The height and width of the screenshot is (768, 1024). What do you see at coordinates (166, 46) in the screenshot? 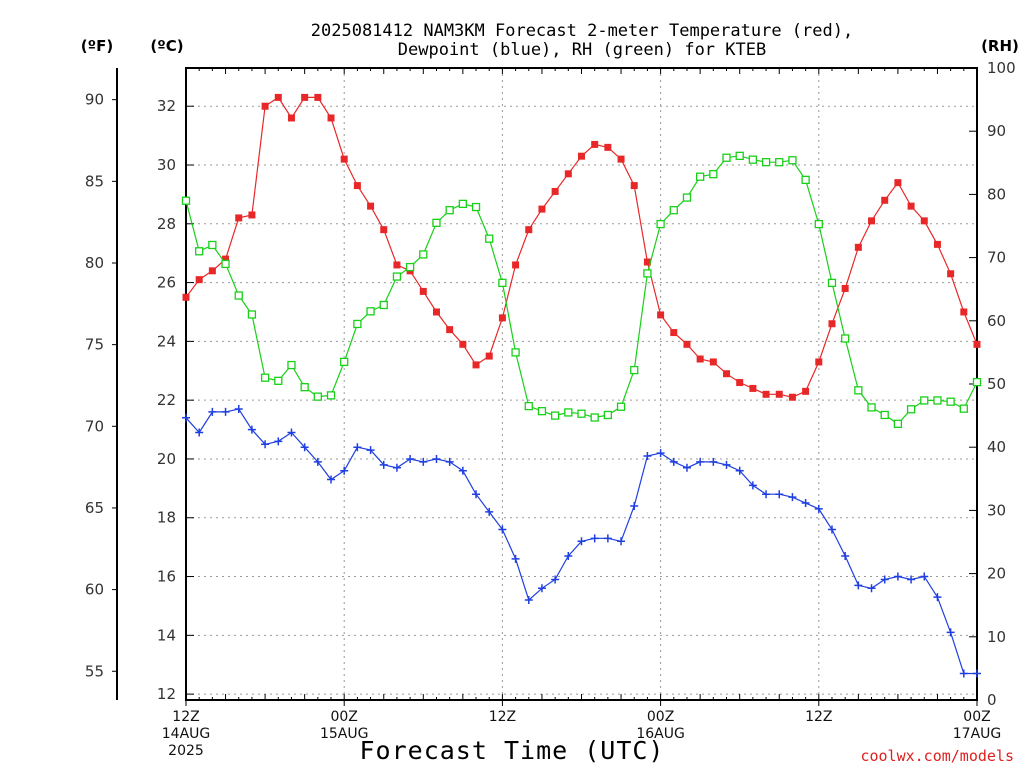
I see `celsius-unit-label: (ºC)` at bounding box center [166, 46].